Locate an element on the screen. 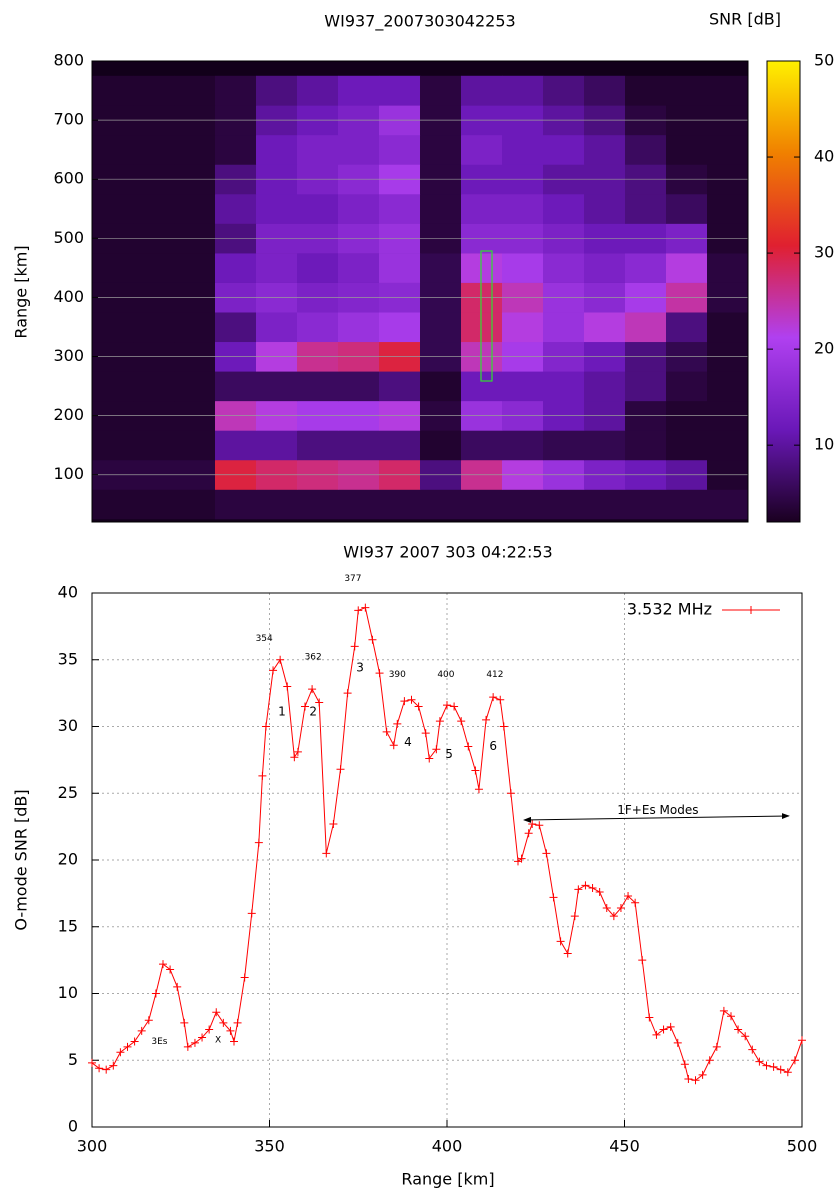 This screenshot has height=1194, width=839. x-tick-label: 450 is located at coordinates (624, 1146).